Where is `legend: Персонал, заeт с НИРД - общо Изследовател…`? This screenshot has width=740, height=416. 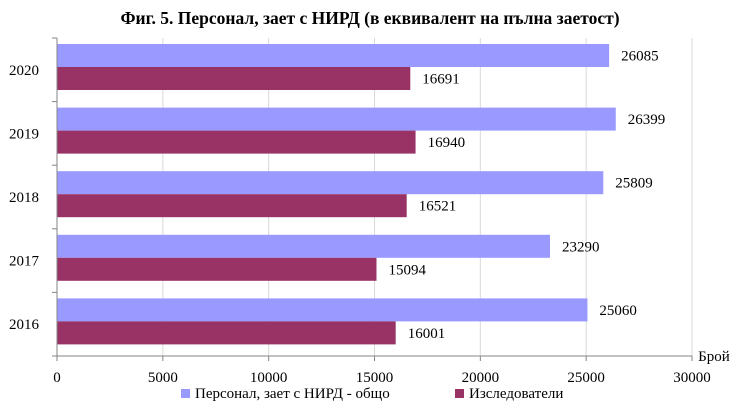
legend: Персонал, заeт с НИРД - общо Изследовател… is located at coordinates (372, 394).